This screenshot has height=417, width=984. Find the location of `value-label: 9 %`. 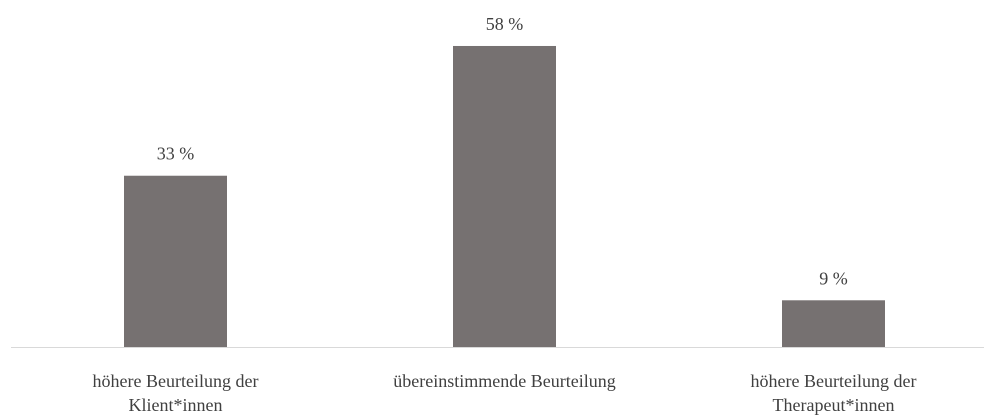

value-label: 9 % is located at coordinates (833, 278).